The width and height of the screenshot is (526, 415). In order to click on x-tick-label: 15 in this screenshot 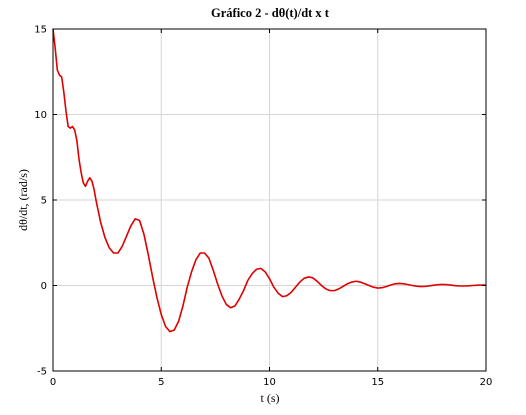, I will do `click(377, 382)`.